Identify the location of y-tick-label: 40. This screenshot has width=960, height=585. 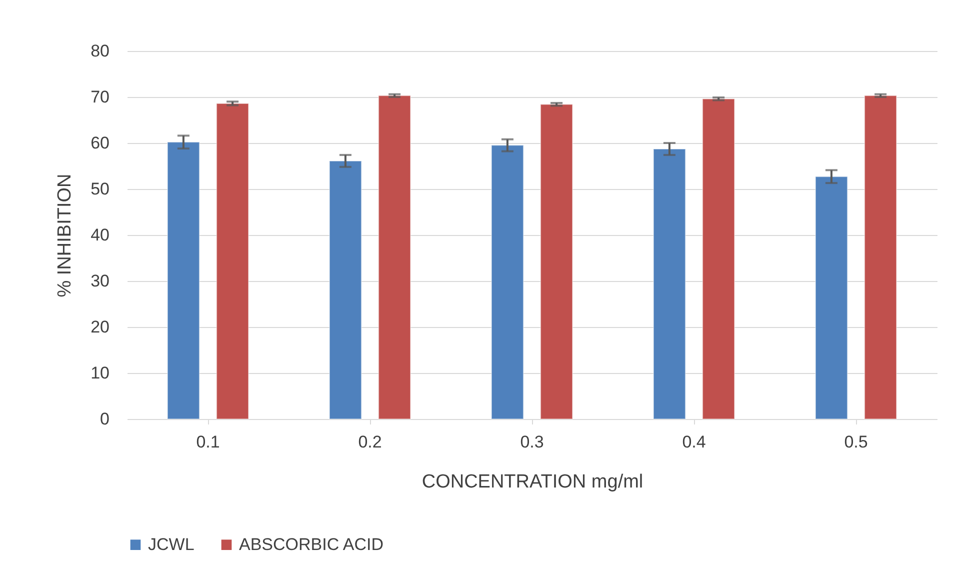
(100, 235).